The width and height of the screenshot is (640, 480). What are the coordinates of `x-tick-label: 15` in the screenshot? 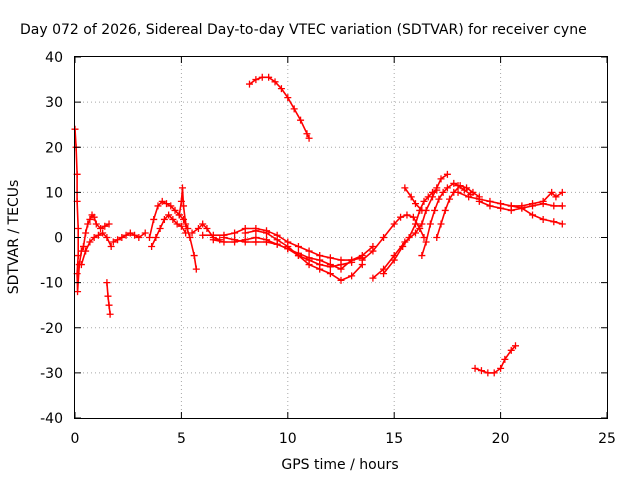 It's located at (394, 439).